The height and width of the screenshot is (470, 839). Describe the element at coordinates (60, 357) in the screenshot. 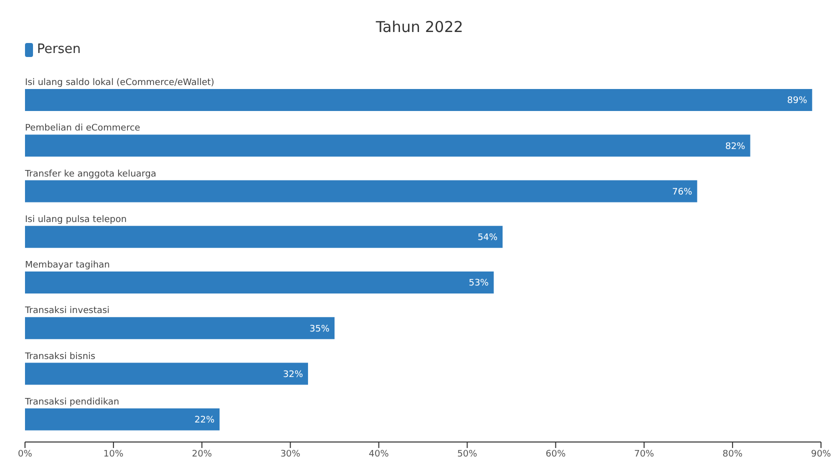

I see `y-tick-label: Transaksi bisnis` at that location.